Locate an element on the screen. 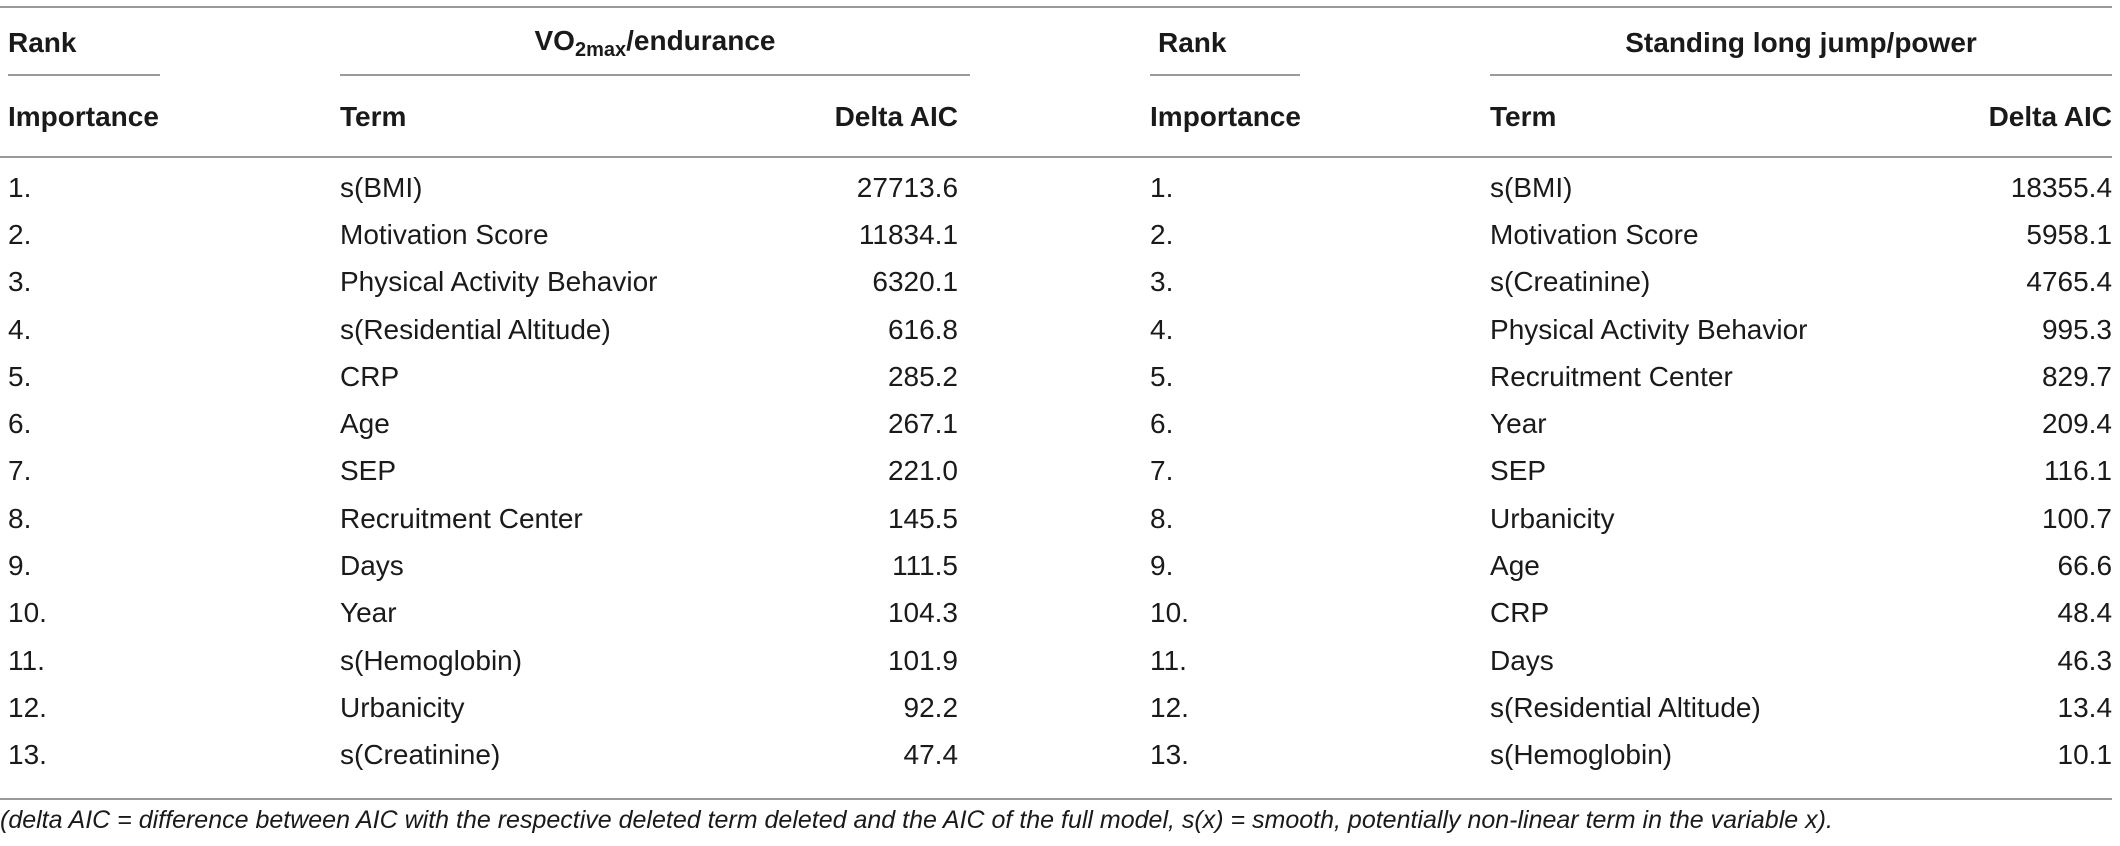 This screenshot has height=846, width=2120. table-row: 5. CRP 285.2 5. Recruitment Center 829.7 is located at coordinates (1056, 376).